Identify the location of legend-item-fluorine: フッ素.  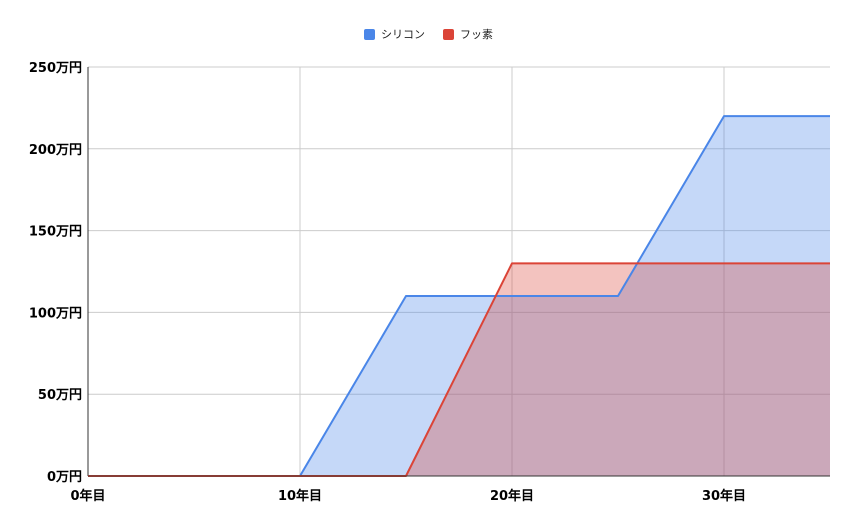
(468, 34).